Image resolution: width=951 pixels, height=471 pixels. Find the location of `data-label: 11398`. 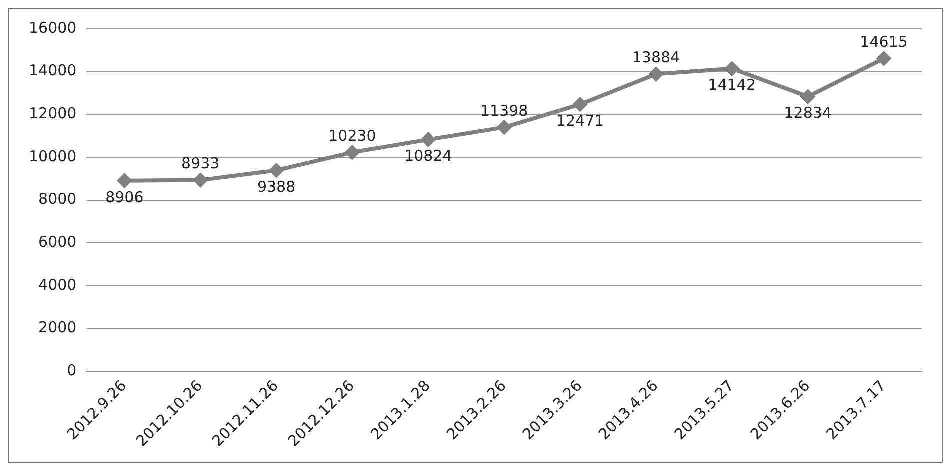

data-label: 11398 is located at coordinates (504, 111).